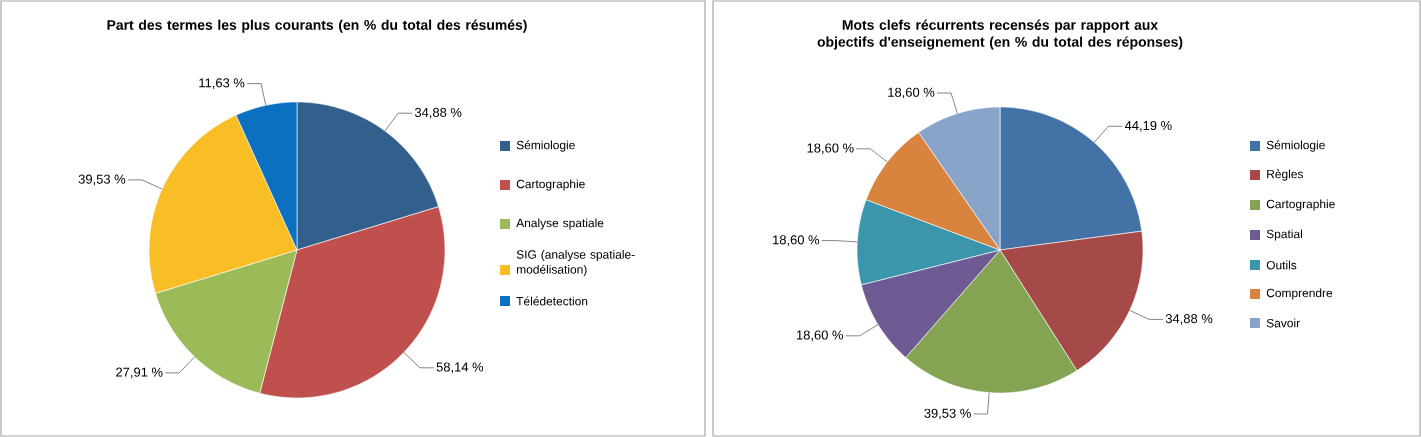 The width and height of the screenshot is (1421, 437). What do you see at coordinates (1148, 126) in the screenshot?
I see `data-label: 44,19 %` at bounding box center [1148, 126].